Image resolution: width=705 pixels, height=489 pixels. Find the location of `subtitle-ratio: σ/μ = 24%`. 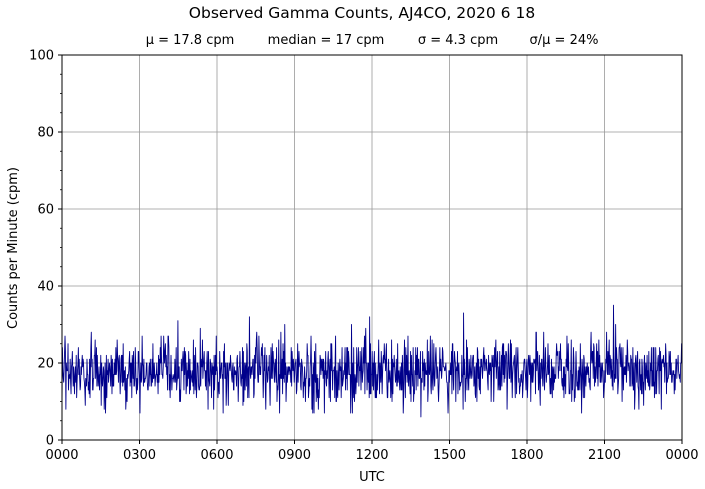

subtitle-ratio: σ/μ = 24% is located at coordinates (564, 40).